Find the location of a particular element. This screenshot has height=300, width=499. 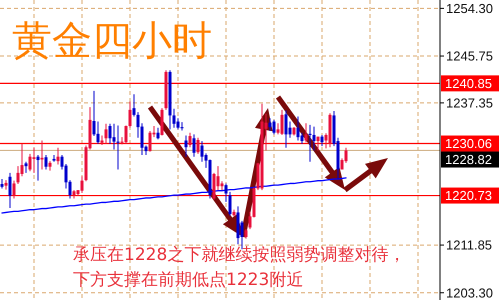

ref-line-label: 1240.85 is located at coordinates (468, 83).